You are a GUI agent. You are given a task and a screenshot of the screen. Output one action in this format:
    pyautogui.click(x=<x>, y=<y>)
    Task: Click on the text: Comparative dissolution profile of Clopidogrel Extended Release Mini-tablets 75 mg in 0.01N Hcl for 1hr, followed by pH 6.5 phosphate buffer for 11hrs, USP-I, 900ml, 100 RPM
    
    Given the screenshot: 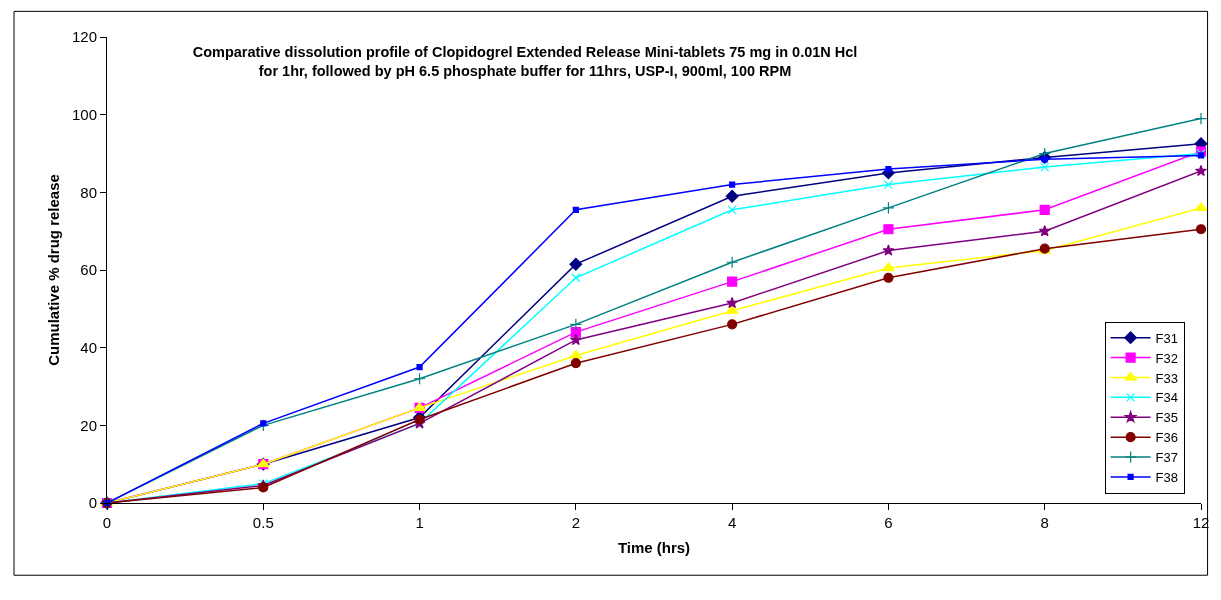 What is the action you would take?
    pyautogui.click(x=525, y=61)
    